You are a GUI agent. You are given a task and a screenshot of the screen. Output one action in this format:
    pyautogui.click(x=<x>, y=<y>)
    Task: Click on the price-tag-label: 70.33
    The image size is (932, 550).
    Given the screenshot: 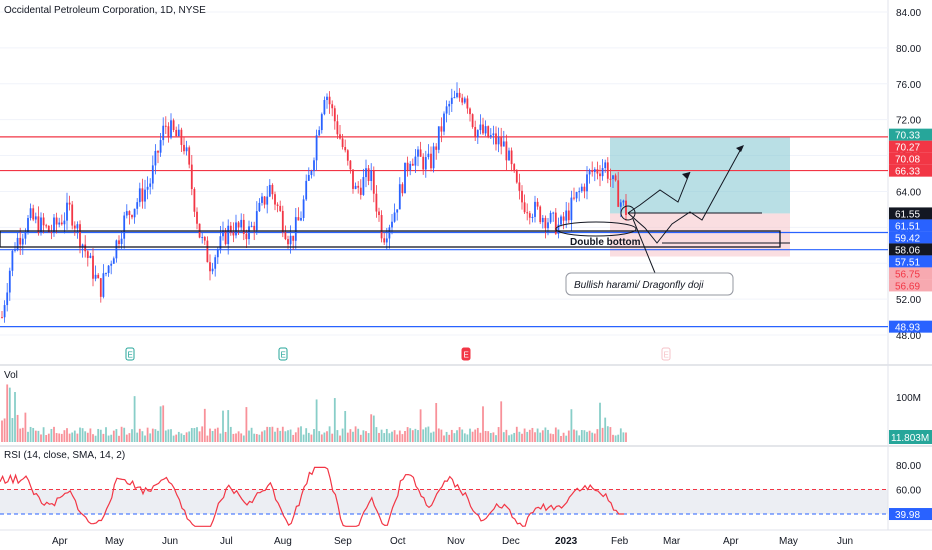 What is the action you would take?
    pyautogui.click(x=907, y=136)
    